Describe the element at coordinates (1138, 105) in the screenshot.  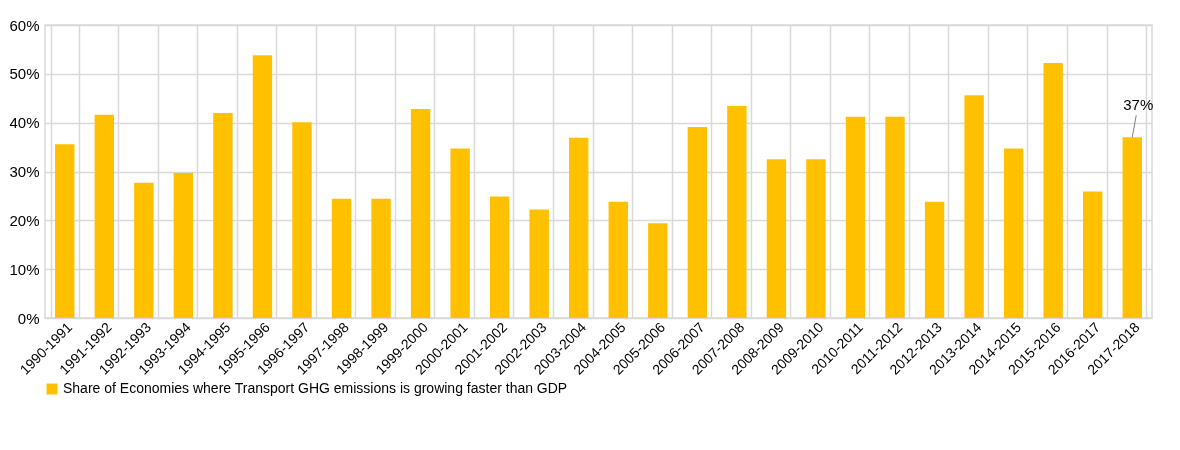
I see `annotation: 37%` at that location.